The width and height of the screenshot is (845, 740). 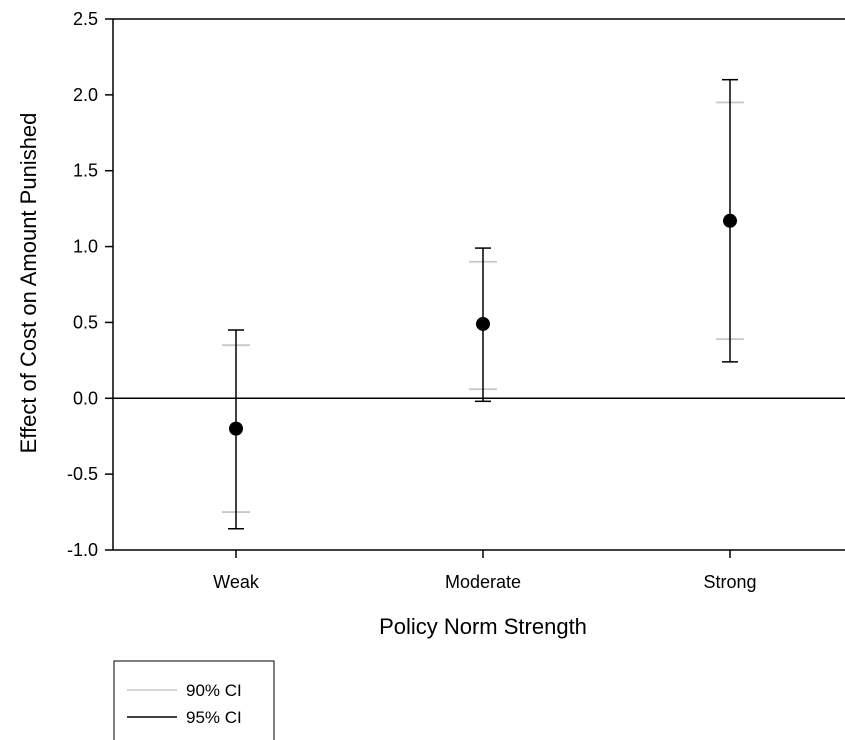 I want to click on x-tick-label: Weak, so click(x=236, y=582).